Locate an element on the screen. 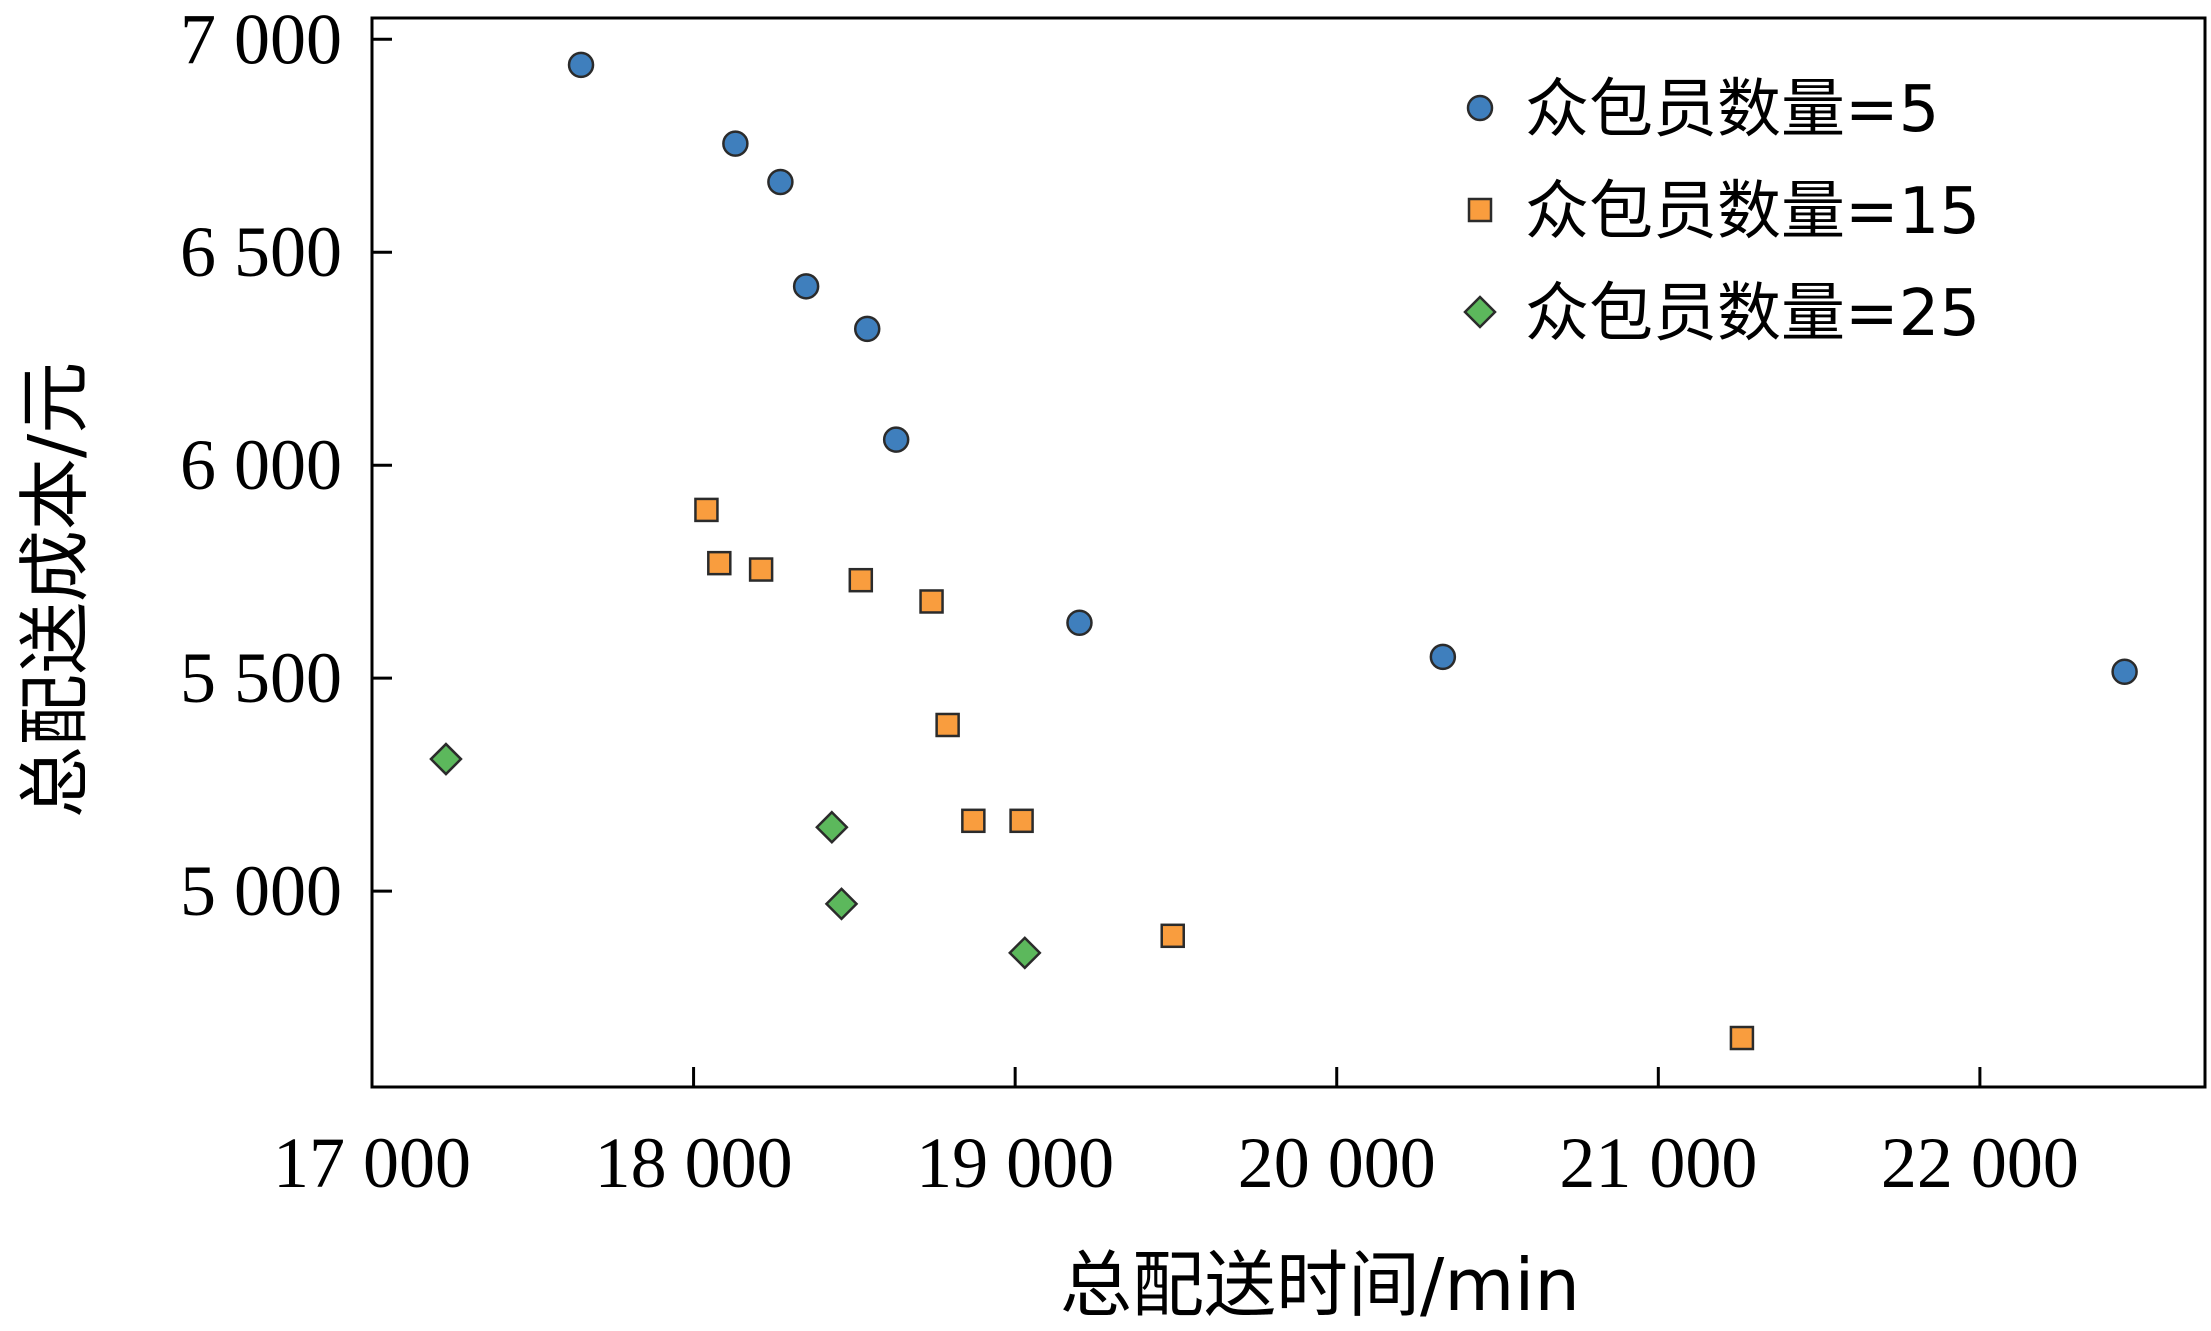 The width and height of the screenshot is (2211, 1331). x-tick-label-21000: 21 000 is located at coordinates (1658, 1163).